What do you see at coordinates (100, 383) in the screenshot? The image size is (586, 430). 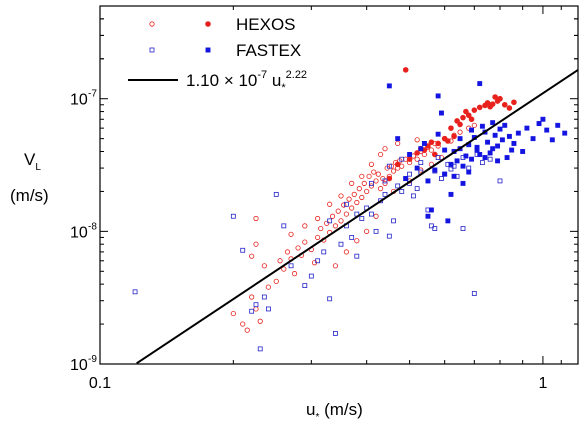 I see `x-tick-label: 0.1` at bounding box center [100, 383].